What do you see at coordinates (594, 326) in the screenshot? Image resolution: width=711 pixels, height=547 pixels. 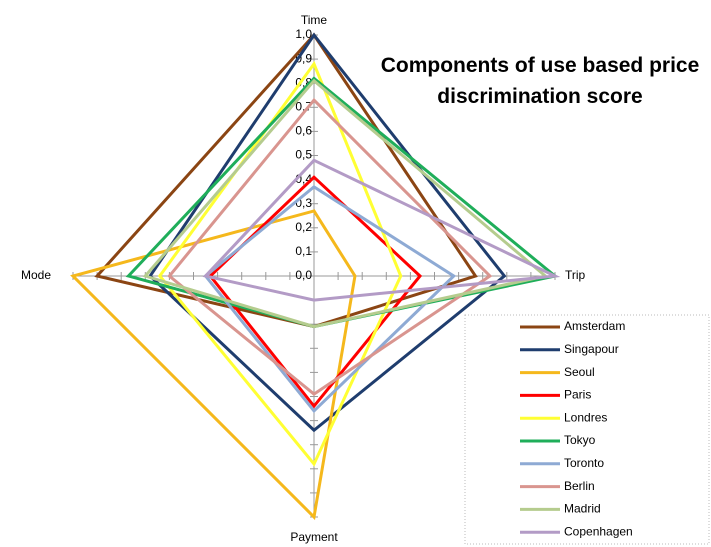 I see `legend-label: Amsterdam` at bounding box center [594, 326].